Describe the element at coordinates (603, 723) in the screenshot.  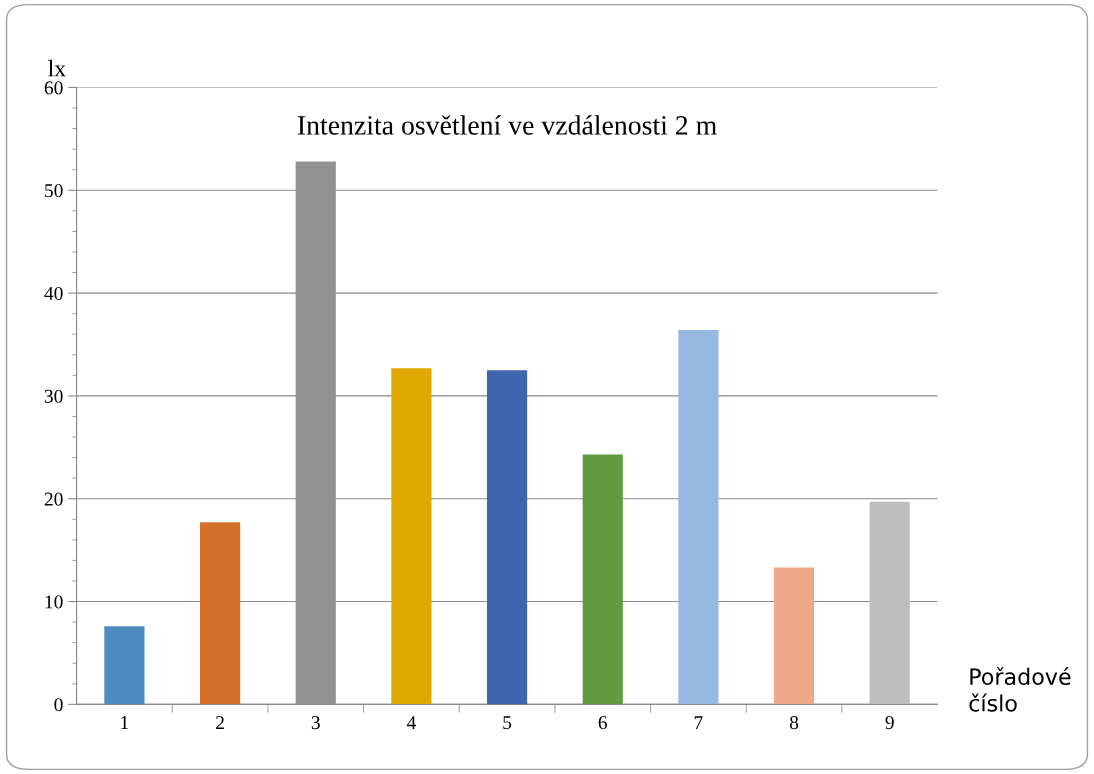
I see `x-tick-label: 6` at that location.